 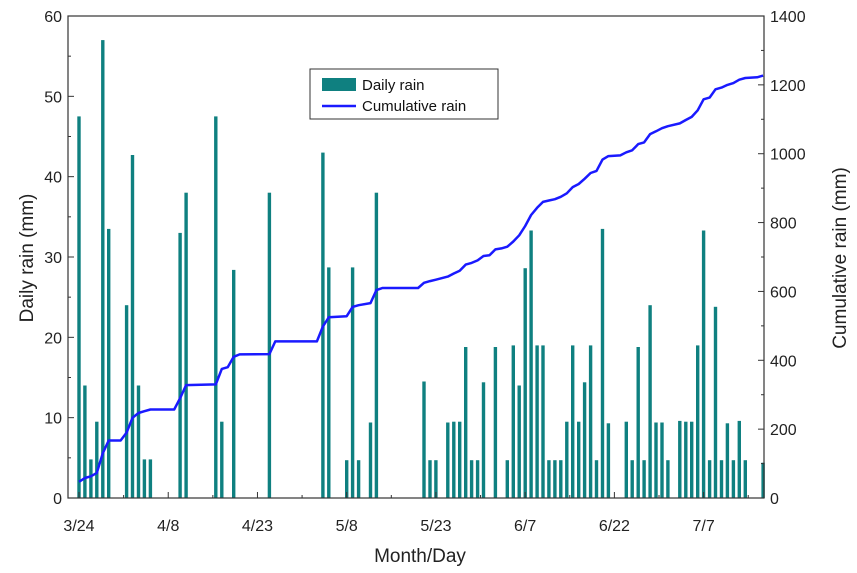 I want to click on y-right-tick-label-2: 400, so click(x=783, y=361).